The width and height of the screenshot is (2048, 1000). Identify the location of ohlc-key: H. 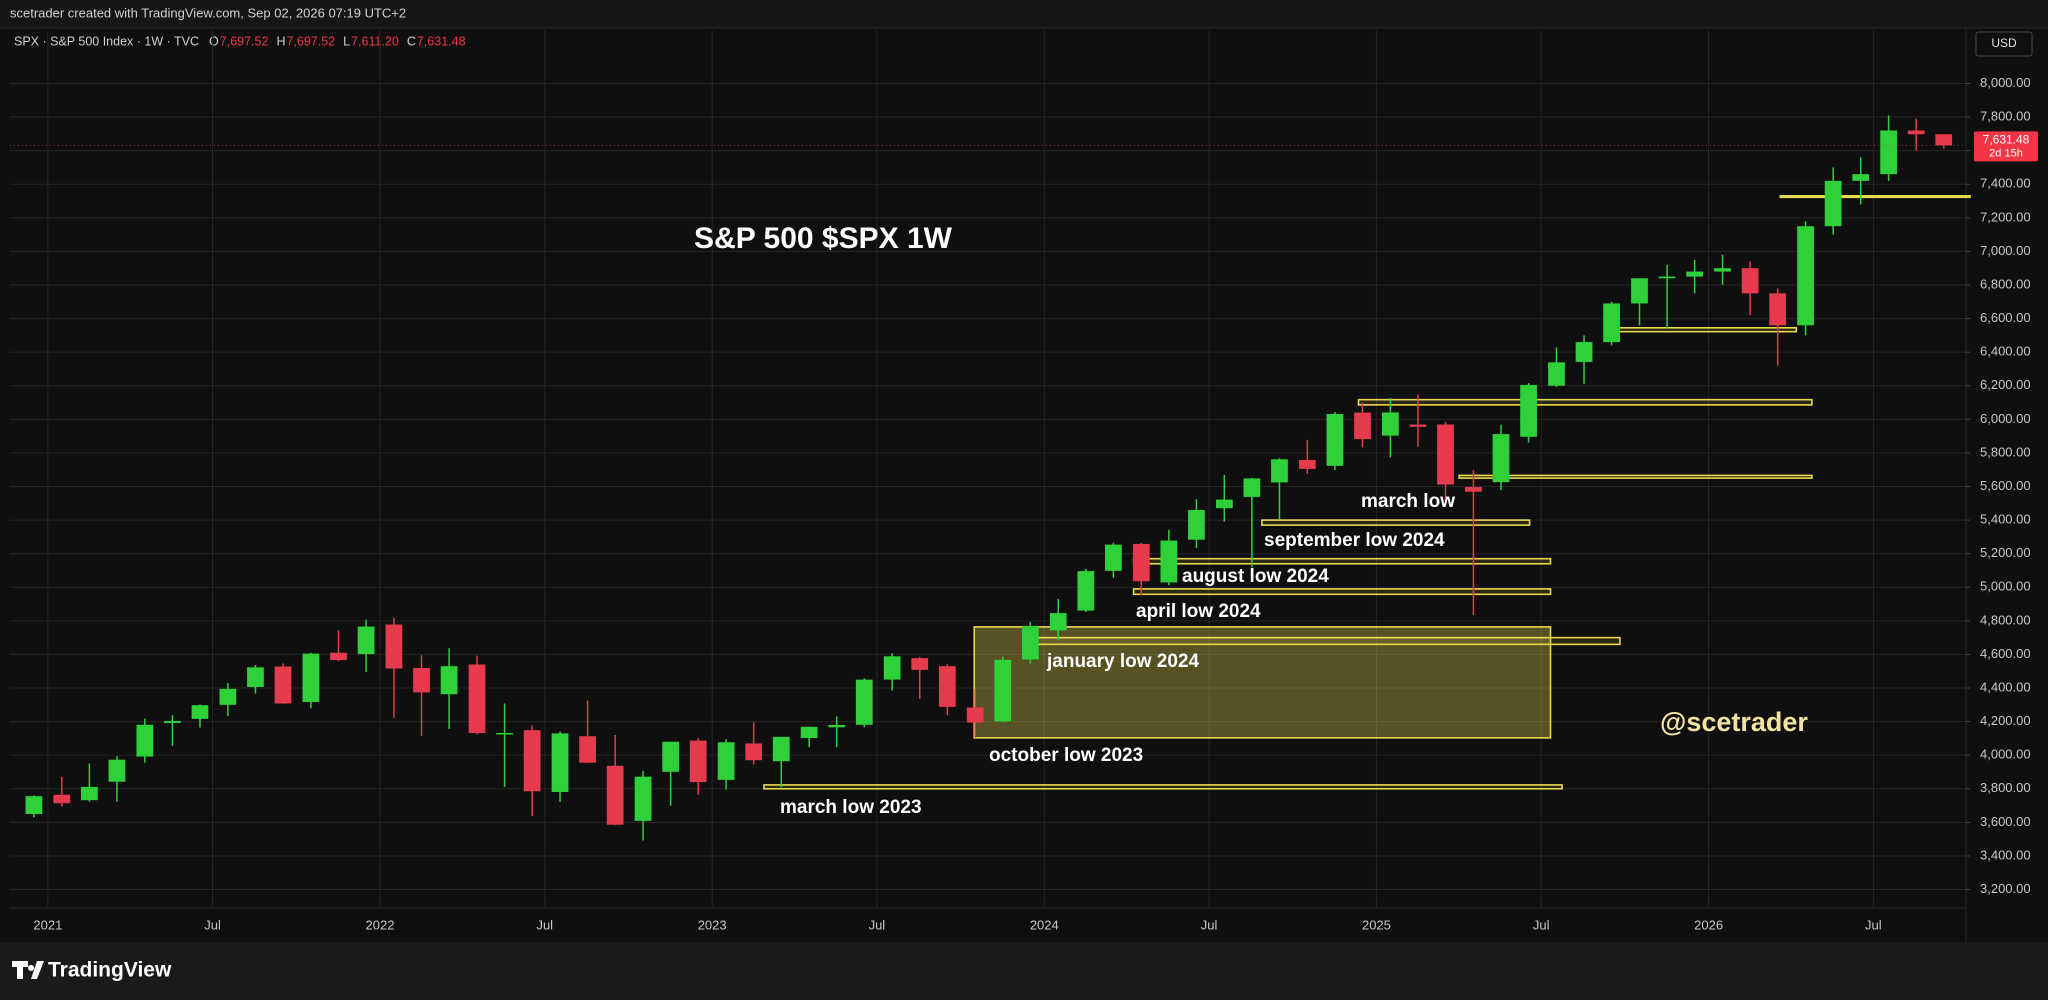
(280, 41).